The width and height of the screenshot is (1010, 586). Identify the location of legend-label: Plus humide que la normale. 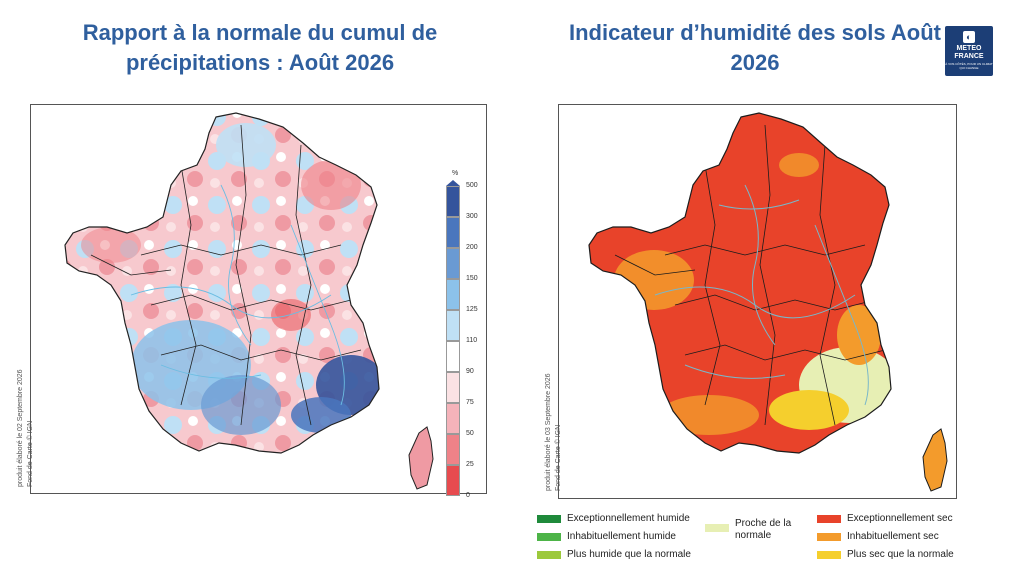
(629, 554).